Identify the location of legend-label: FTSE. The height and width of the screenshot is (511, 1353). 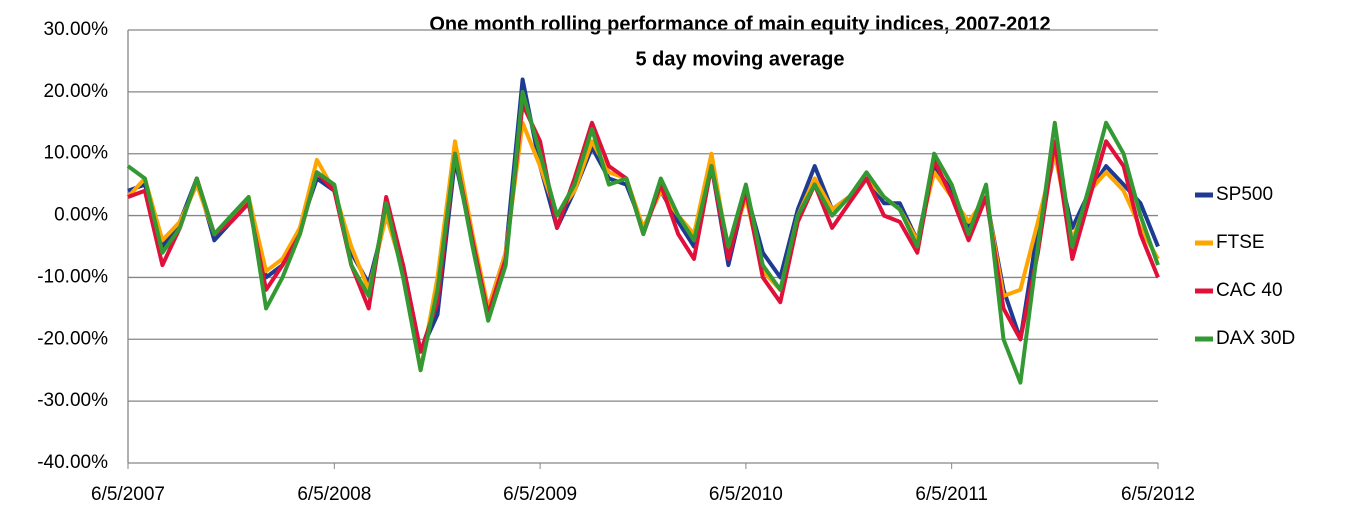
(1240, 242).